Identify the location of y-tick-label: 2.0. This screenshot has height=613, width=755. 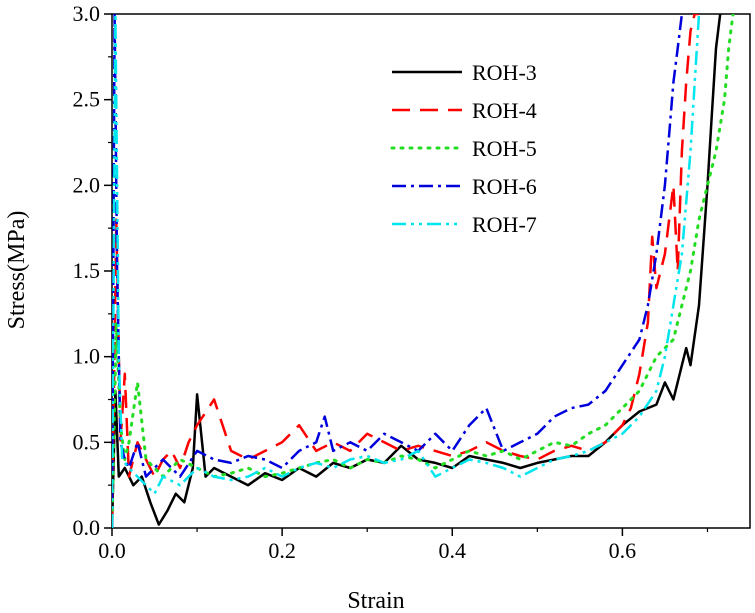
(87, 184).